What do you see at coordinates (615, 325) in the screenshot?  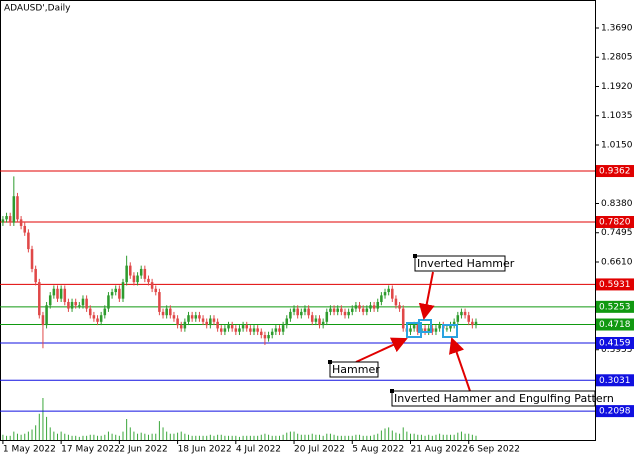 I see `level-label: 0.4718` at bounding box center [615, 325].